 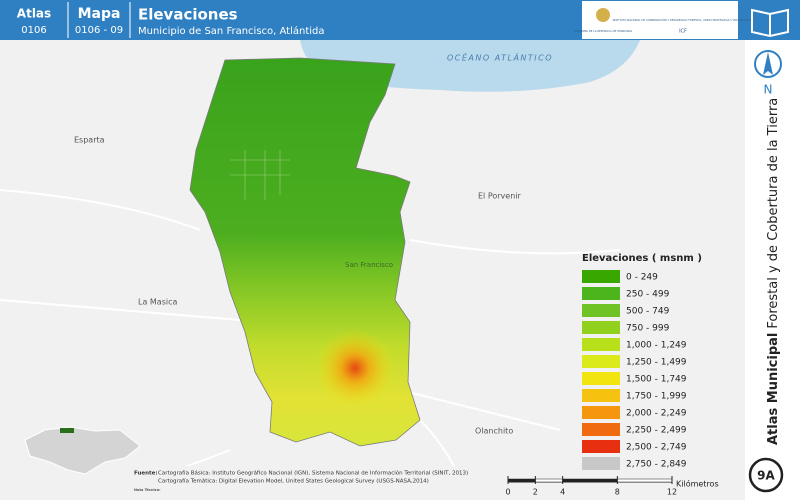 What do you see at coordinates (672, 492) in the screenshot?
I see `scale-tick-label: 12` at bounding box center [672, 492].